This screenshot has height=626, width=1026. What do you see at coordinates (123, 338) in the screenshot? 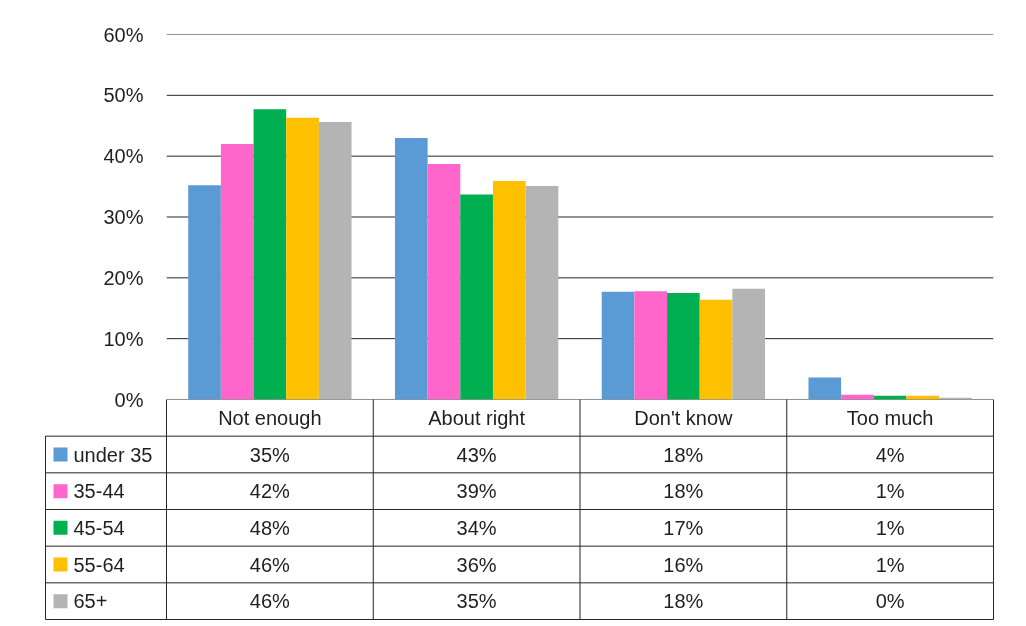
I see `y-tick-label: 10%` at bounding box center [123, 338].